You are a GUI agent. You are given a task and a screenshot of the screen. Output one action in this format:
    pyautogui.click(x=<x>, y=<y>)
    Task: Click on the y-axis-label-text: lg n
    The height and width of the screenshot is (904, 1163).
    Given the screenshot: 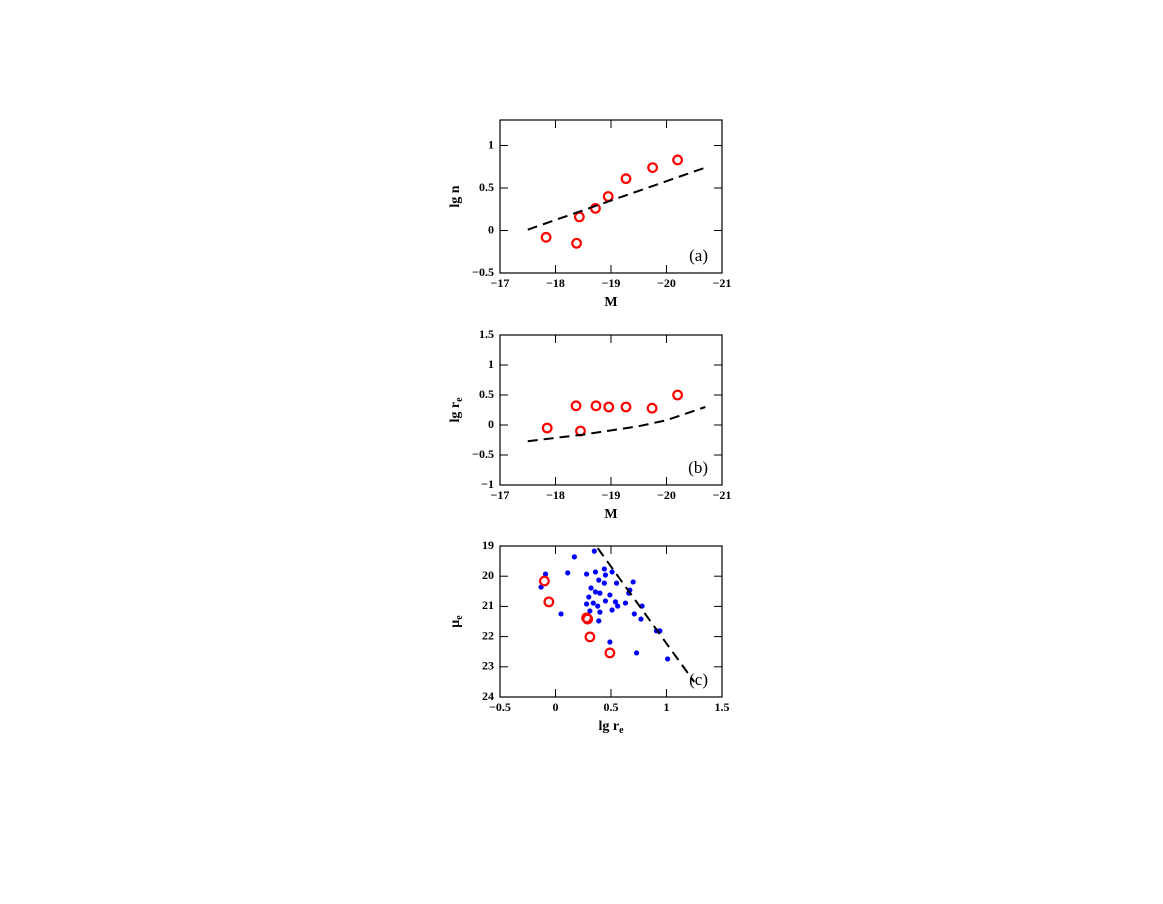 What is the action you would take?
    pyautogui.click(x=455, y=196)
    